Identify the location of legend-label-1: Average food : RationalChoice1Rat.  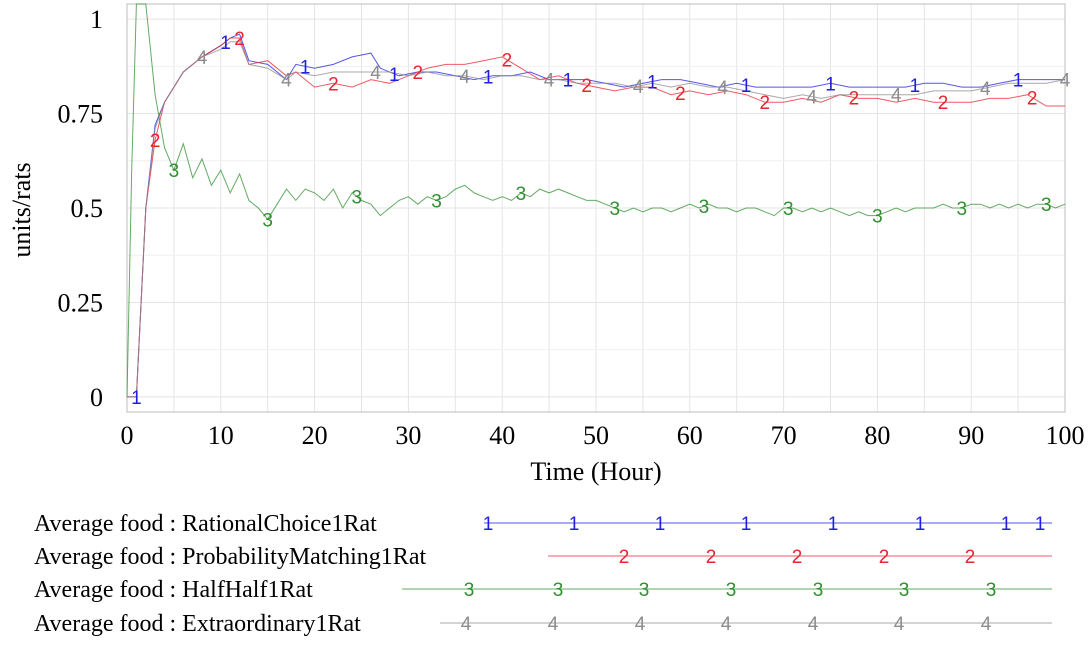
(205, 524).